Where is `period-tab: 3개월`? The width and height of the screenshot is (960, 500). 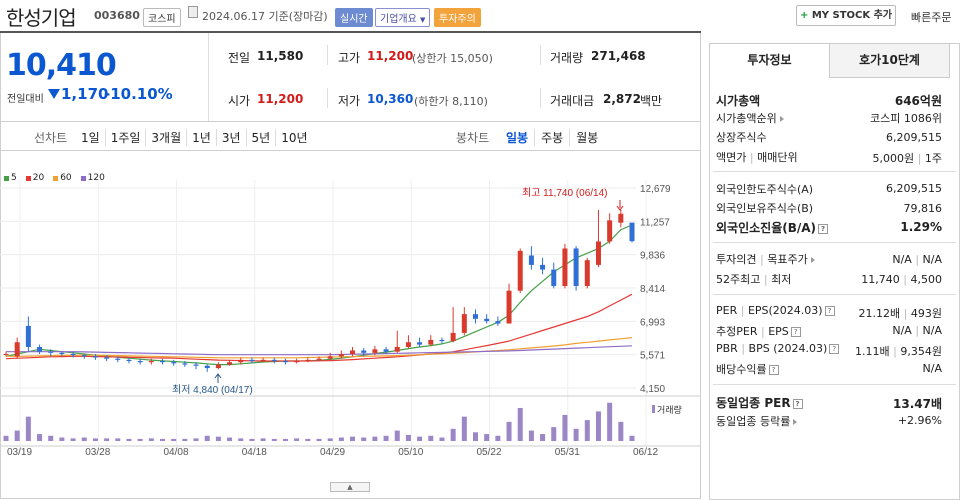
period-tab: 3개월 is located at coordinates (165, 137).